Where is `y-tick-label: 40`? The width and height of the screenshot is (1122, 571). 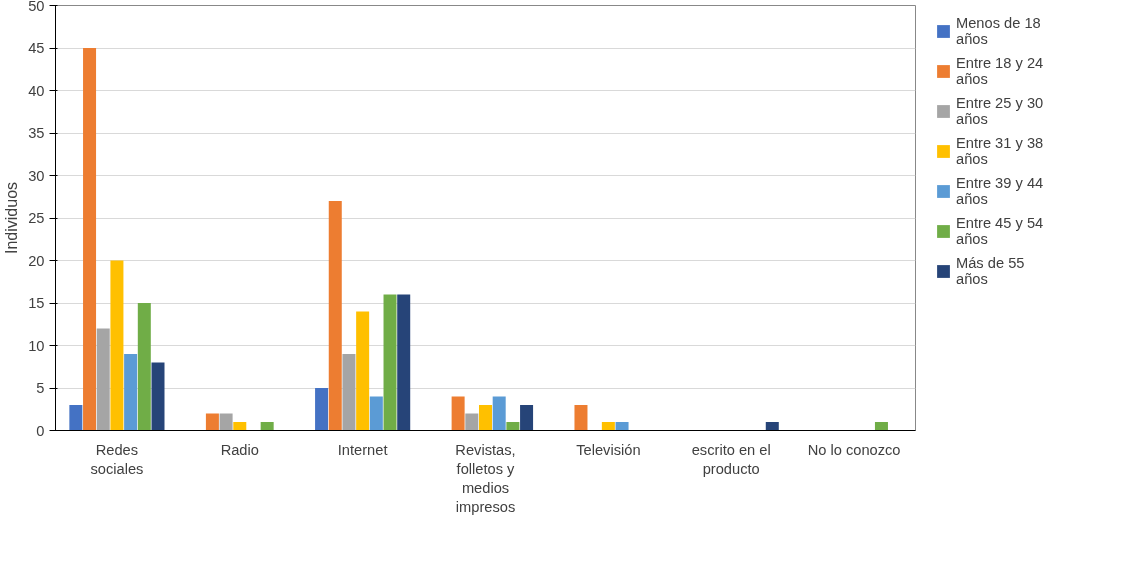 y-tick-label: 40 is located at coordinates (36, 90).